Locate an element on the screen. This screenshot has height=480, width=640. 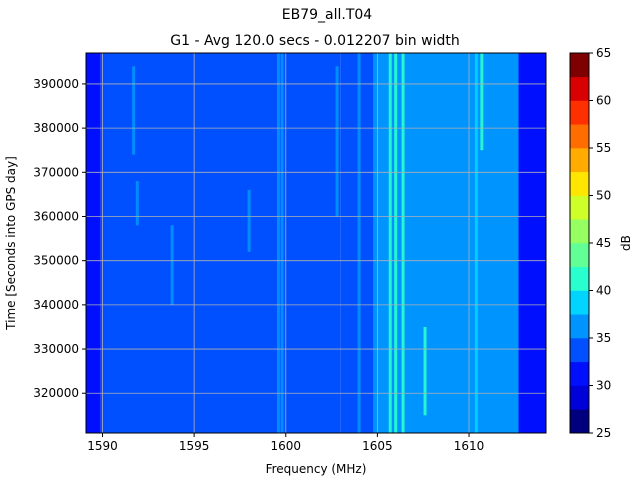
colorbar-tick-label: 50 is located at coordinates (603, 196).